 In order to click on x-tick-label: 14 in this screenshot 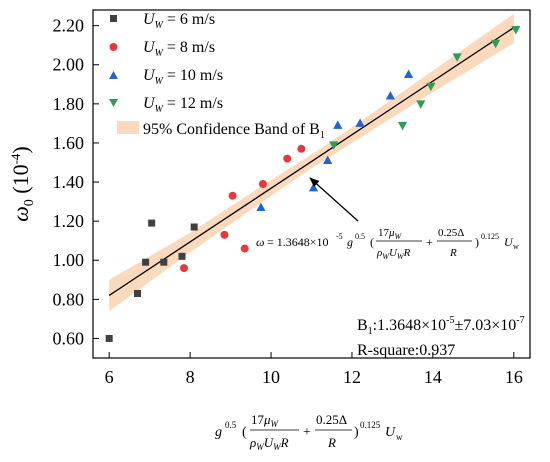, I will do `click(433, 377)`.